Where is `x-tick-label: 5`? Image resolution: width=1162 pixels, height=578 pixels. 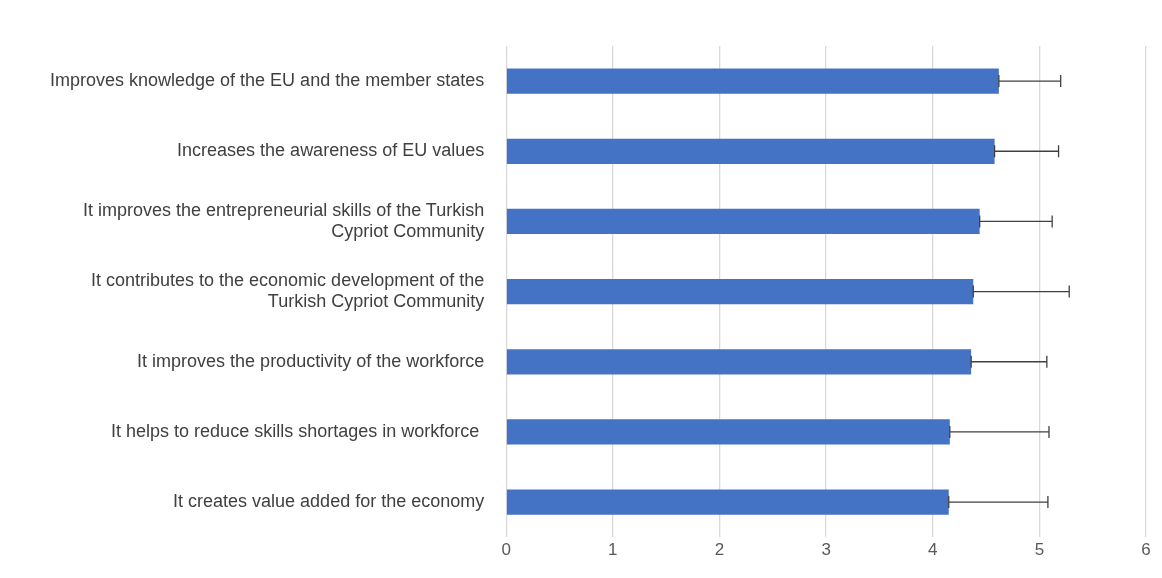
x-tick-label: 5 is located at coordinates (1039, 550).